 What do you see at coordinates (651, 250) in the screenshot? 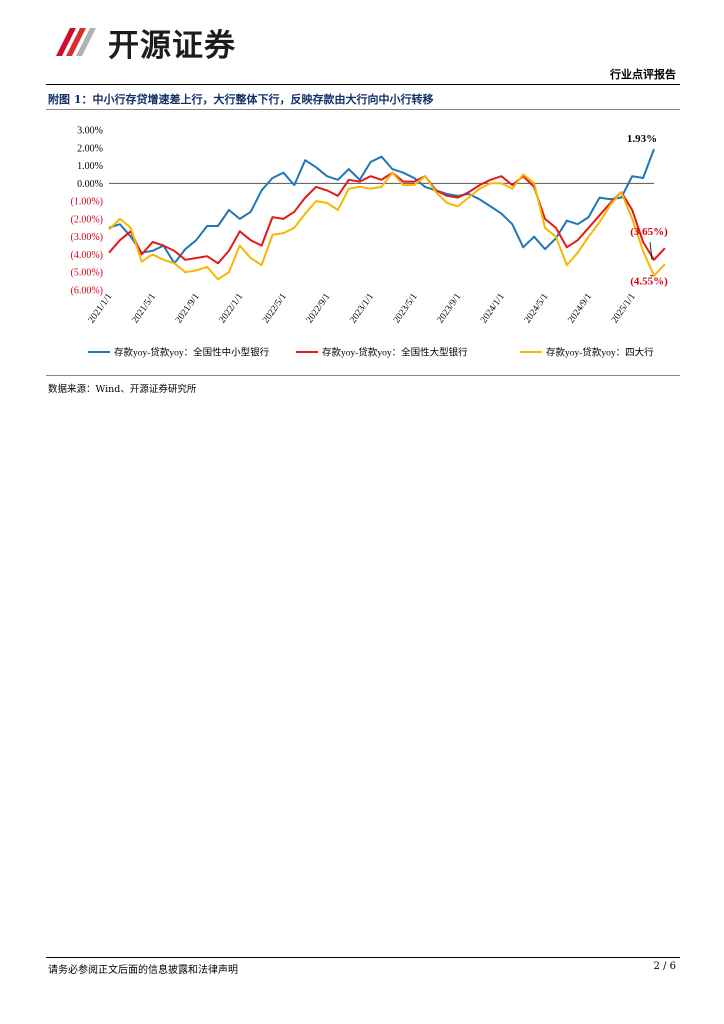
I see `annotation-leader` at bounding box center [651, 250].